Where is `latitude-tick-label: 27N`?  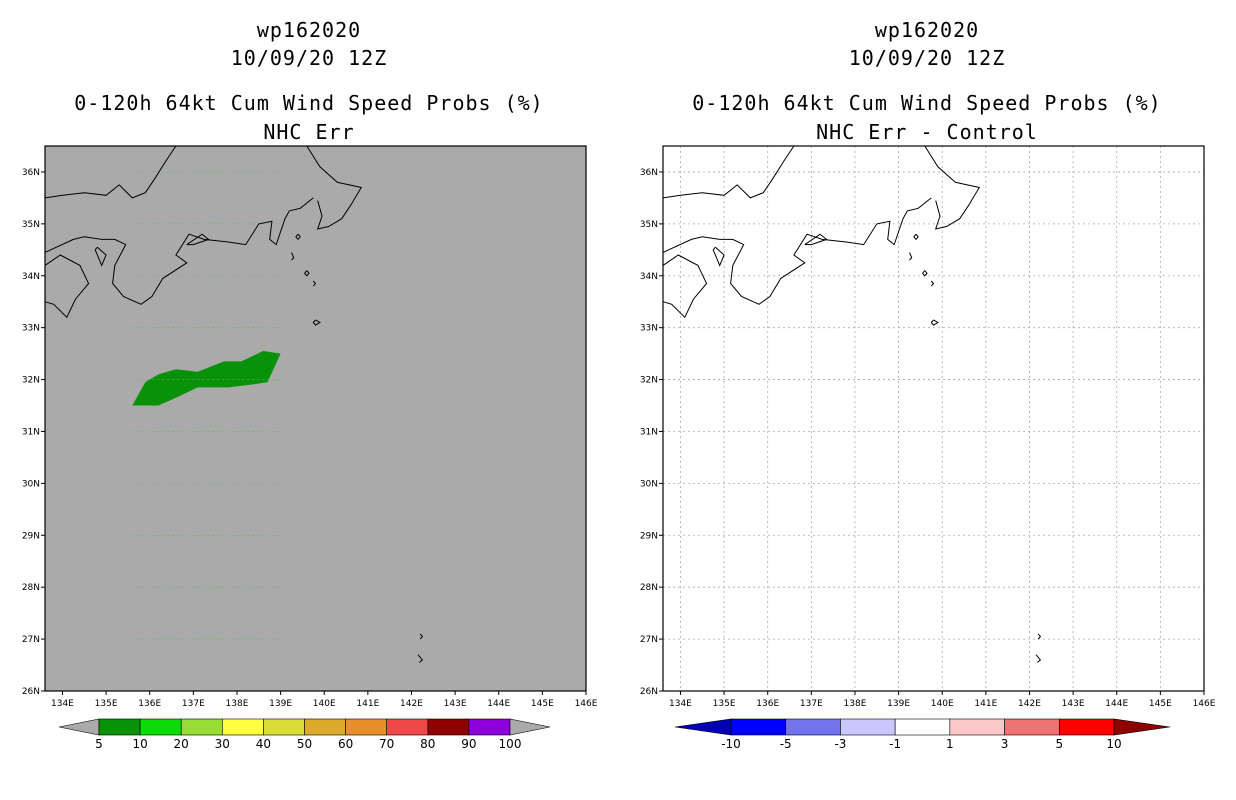 latitude-tick-label: 27N is located at coordinates (649, 640).